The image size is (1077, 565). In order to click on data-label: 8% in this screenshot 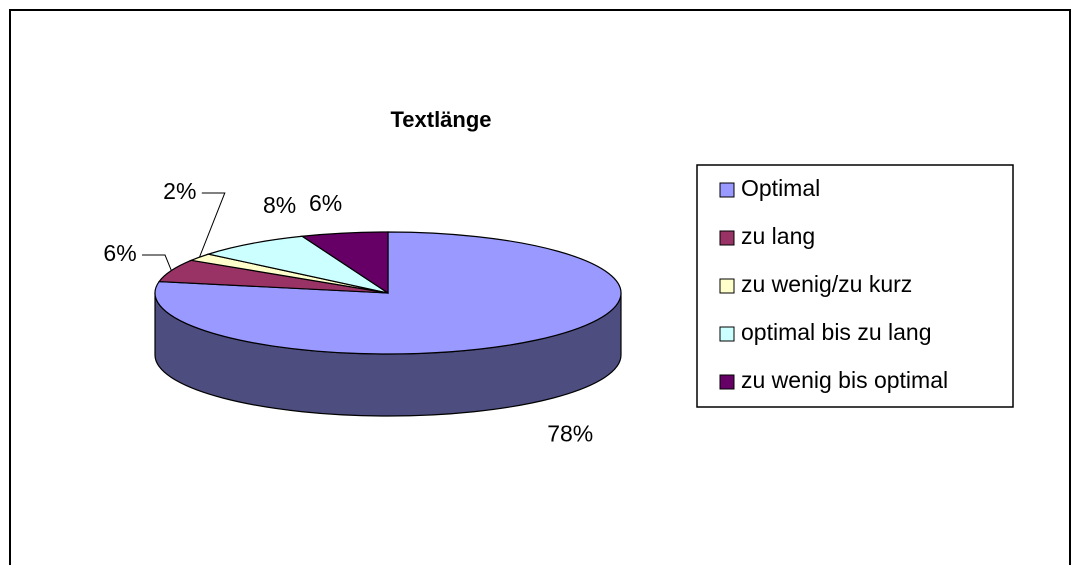, I will do `click(279, 205)`.